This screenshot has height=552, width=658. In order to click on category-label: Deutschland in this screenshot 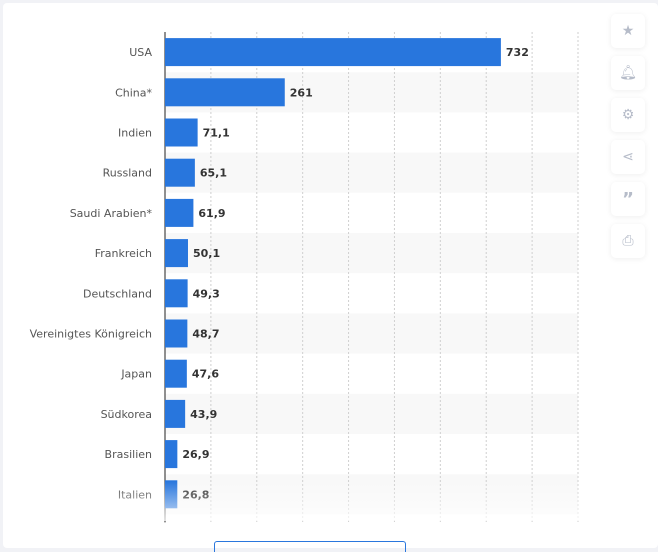, I will do `click(117, 293)`.